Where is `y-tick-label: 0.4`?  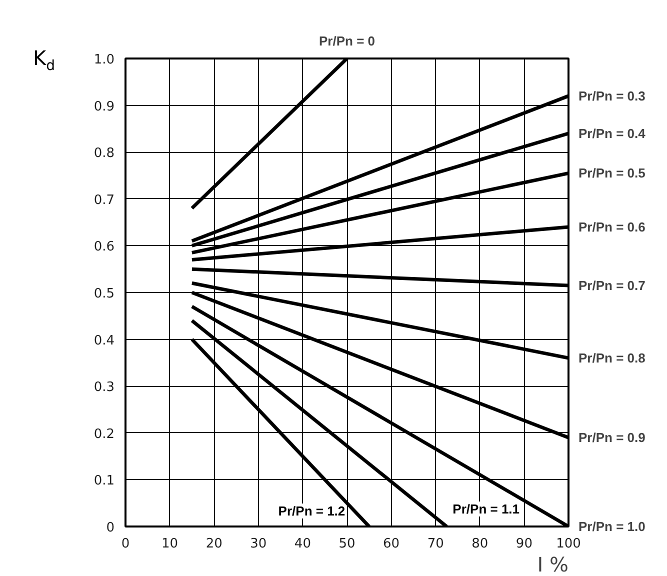 y-tick-label: 0.4 is located at coordinates (104, 340).